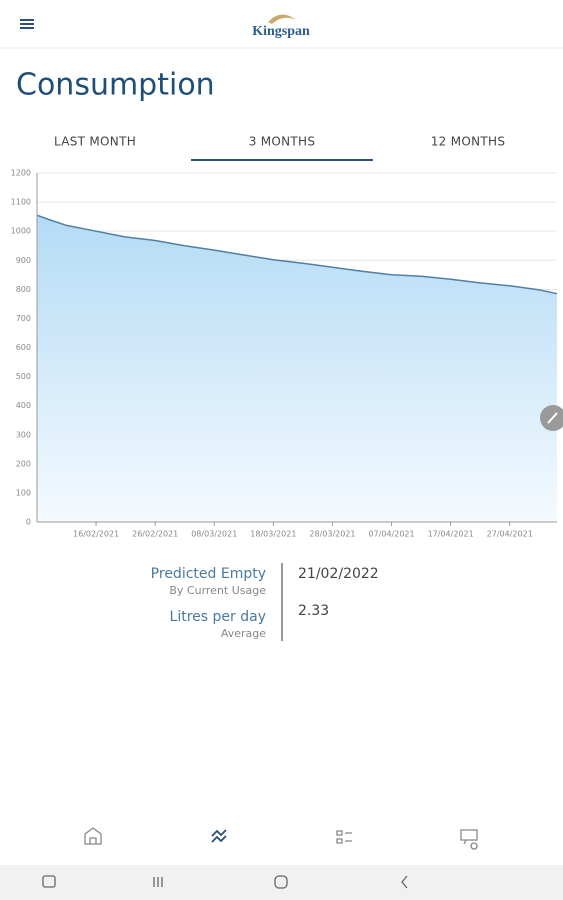 The image size is (563, 900). Describe the element at coordinates (281, 838) in the screenshot. I see `bottom-nav` at that location.